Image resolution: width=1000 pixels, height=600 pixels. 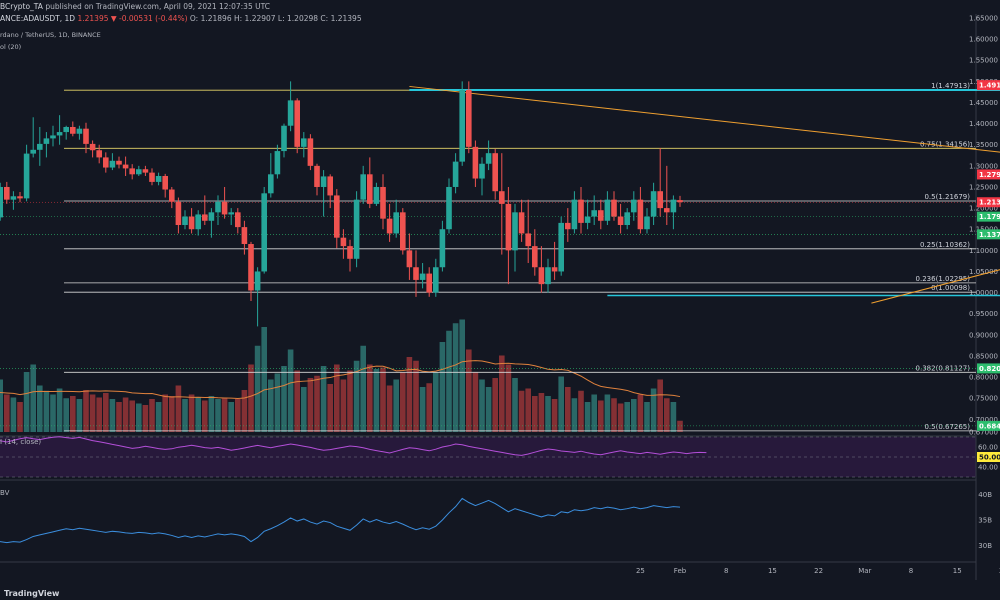 I want to click on rsi-legend: I (14, close), so click(x=20, y=442).